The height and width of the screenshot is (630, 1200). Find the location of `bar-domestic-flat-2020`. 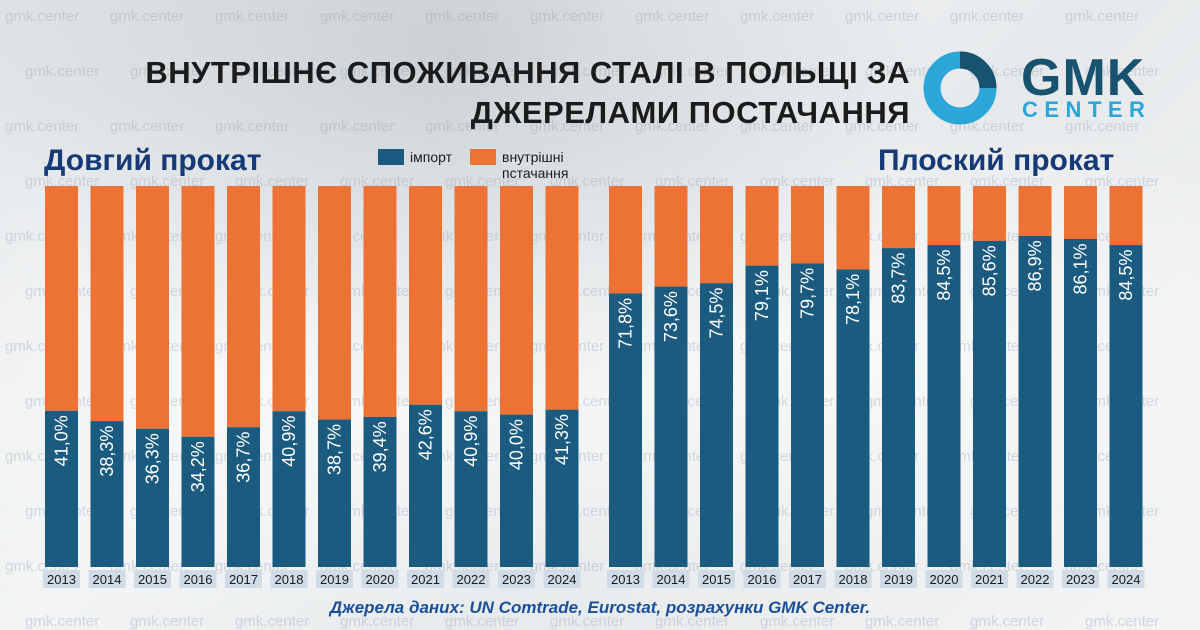

bar-domestic-flat-2020 is located at coordinates (944, 216).